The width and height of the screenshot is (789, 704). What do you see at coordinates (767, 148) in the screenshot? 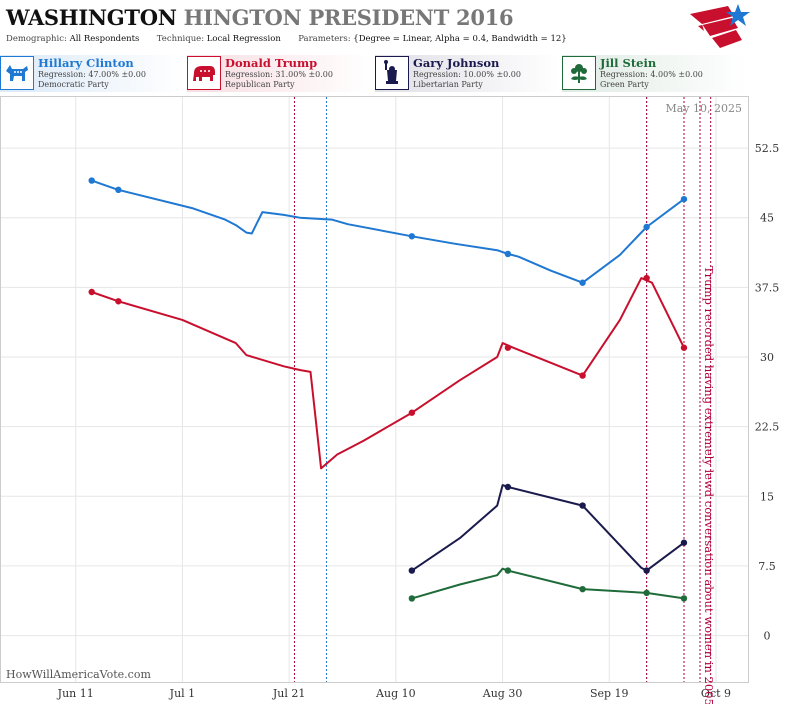
I see `y-tick-label: 52.5` at bounding box center [767, 148].